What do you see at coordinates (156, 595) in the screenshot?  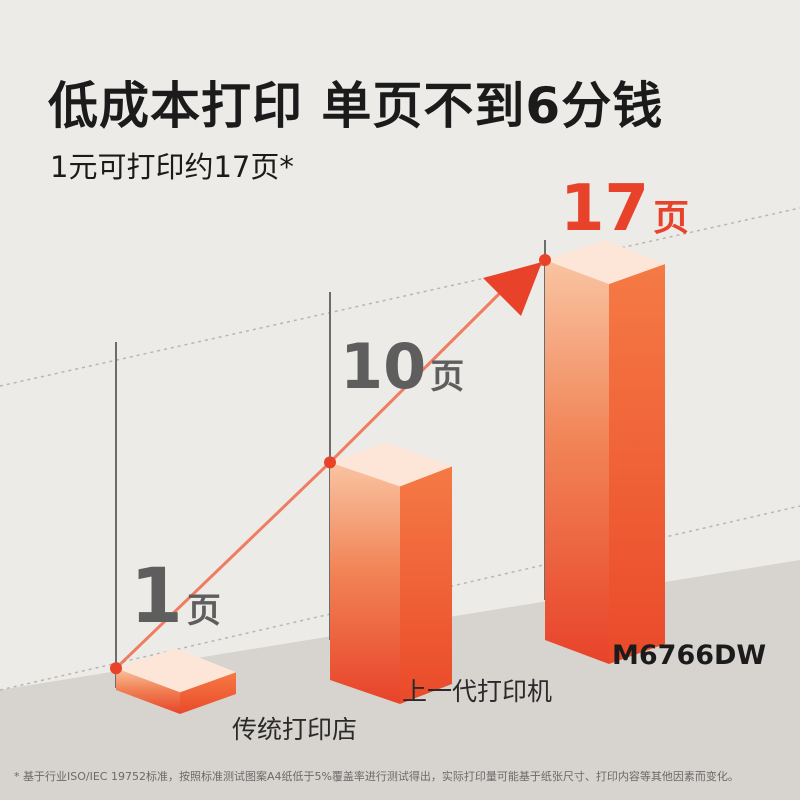 I see `value-label-number: 1` at bounding box center [156, 595].